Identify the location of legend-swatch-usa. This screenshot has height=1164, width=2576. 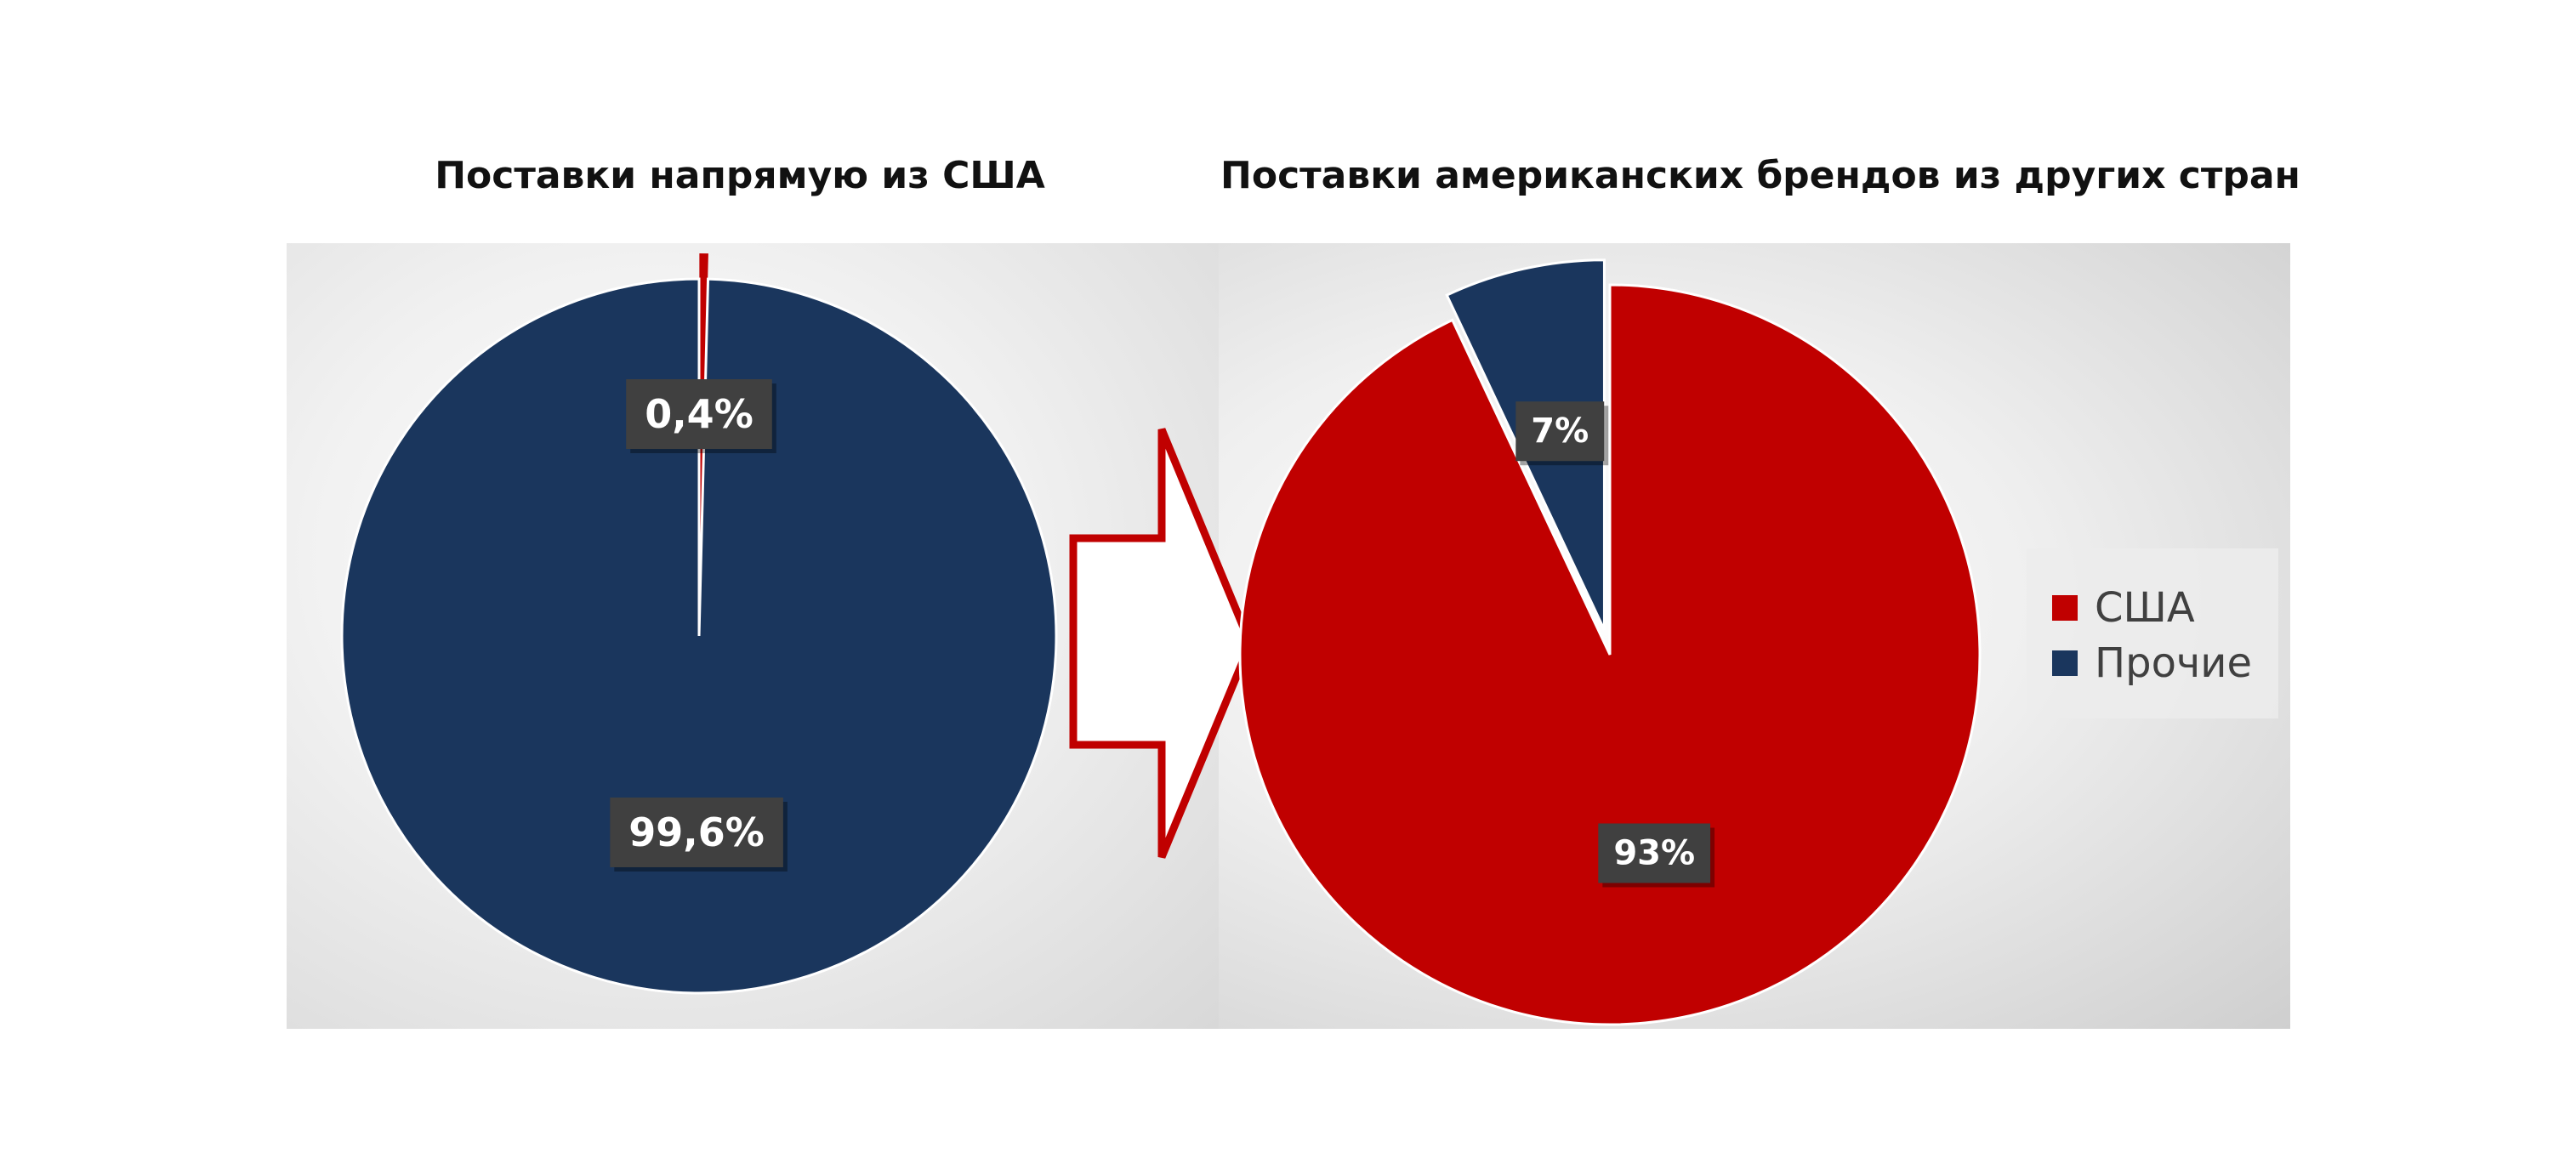
(2065, 608).